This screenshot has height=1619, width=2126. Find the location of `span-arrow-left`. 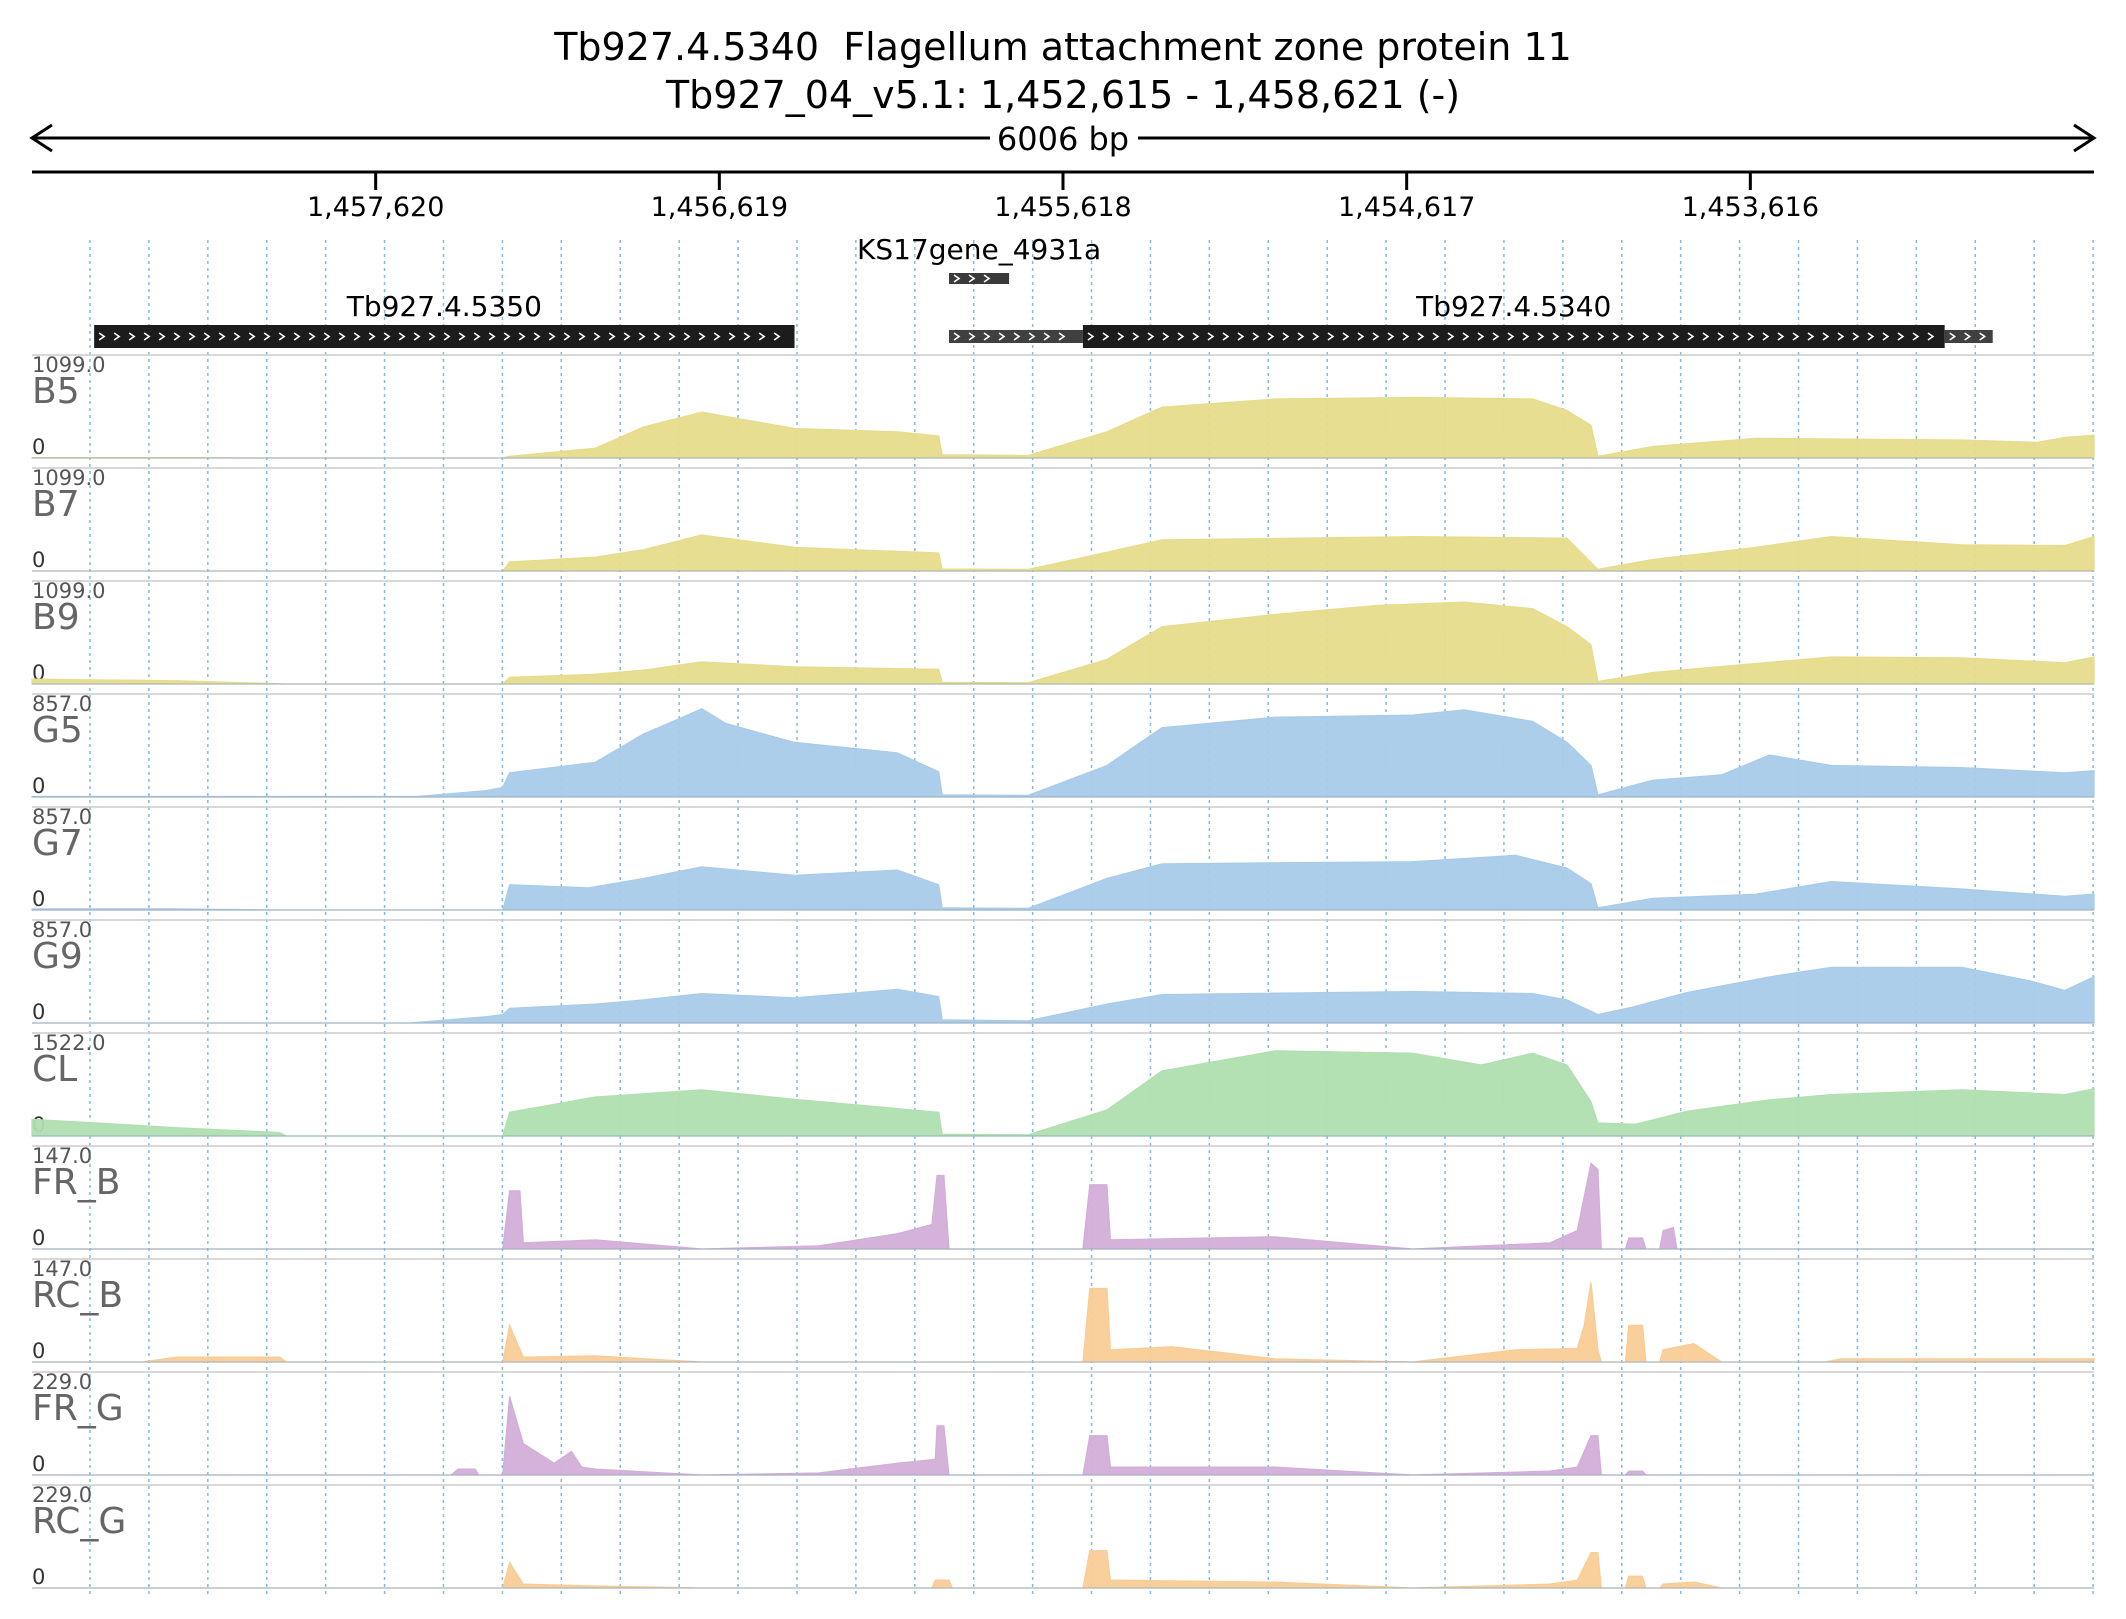

span-arrow-left is located at coordinates (41, 138).